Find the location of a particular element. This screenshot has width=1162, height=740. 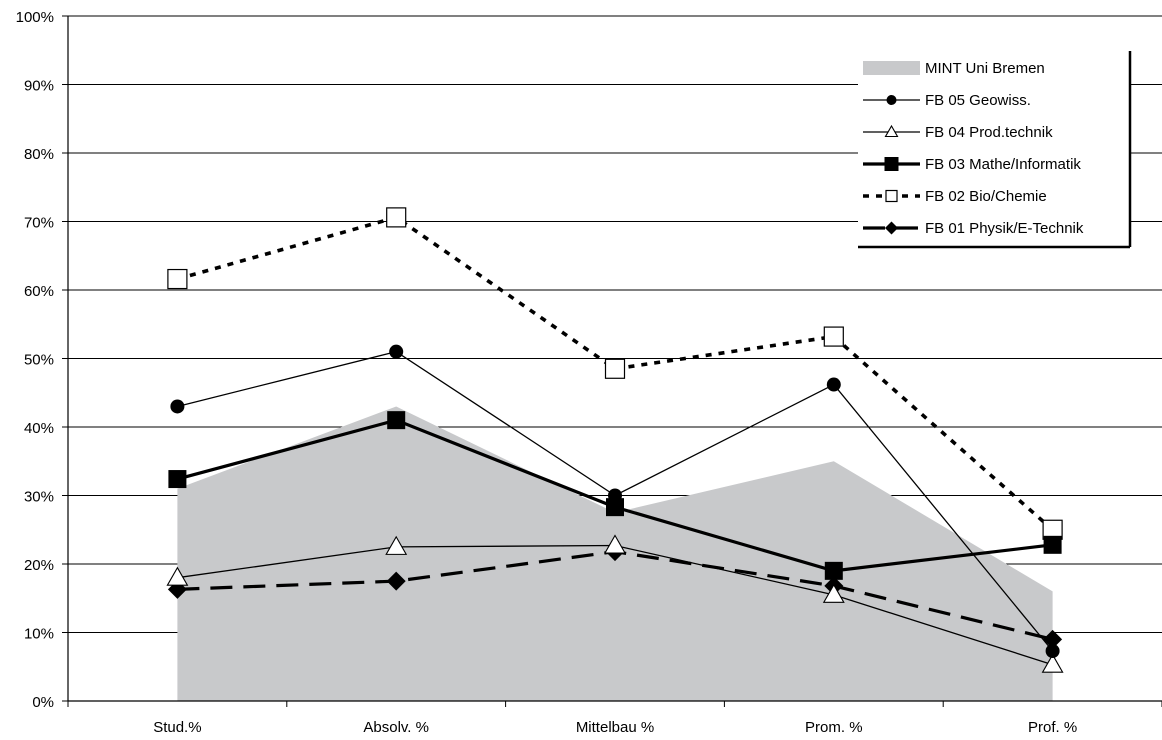

y-tick-label: 30% is located at coordinates (39, 497).